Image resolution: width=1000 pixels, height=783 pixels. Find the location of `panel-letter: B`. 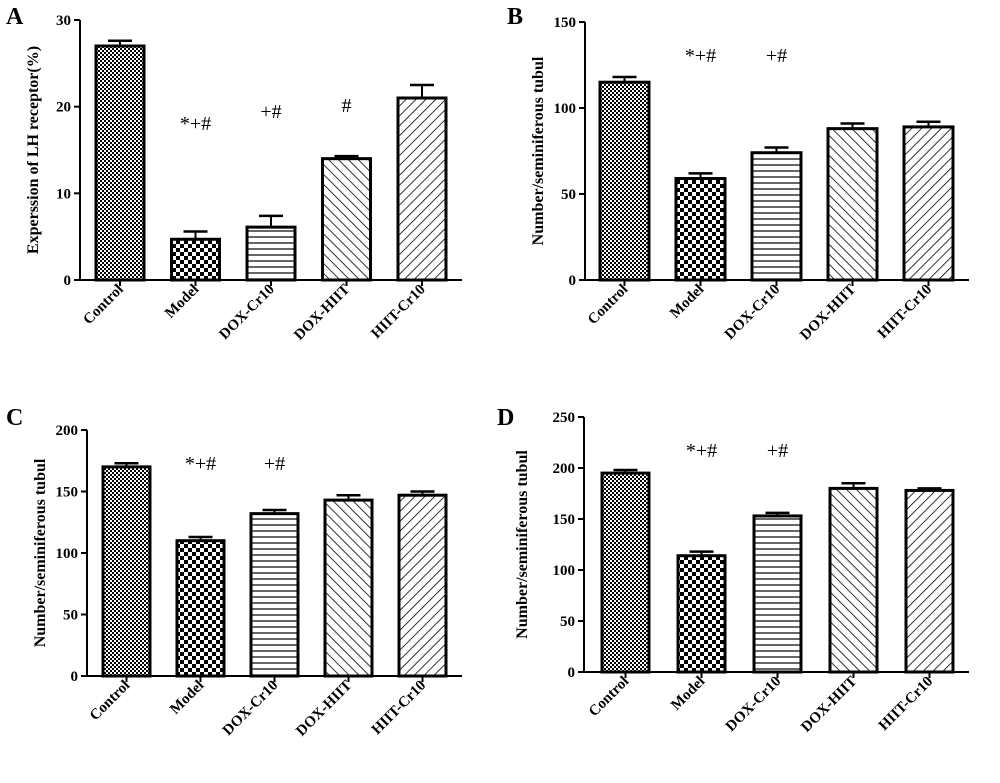

panel-letter: B is located at coordinates (515, 17).